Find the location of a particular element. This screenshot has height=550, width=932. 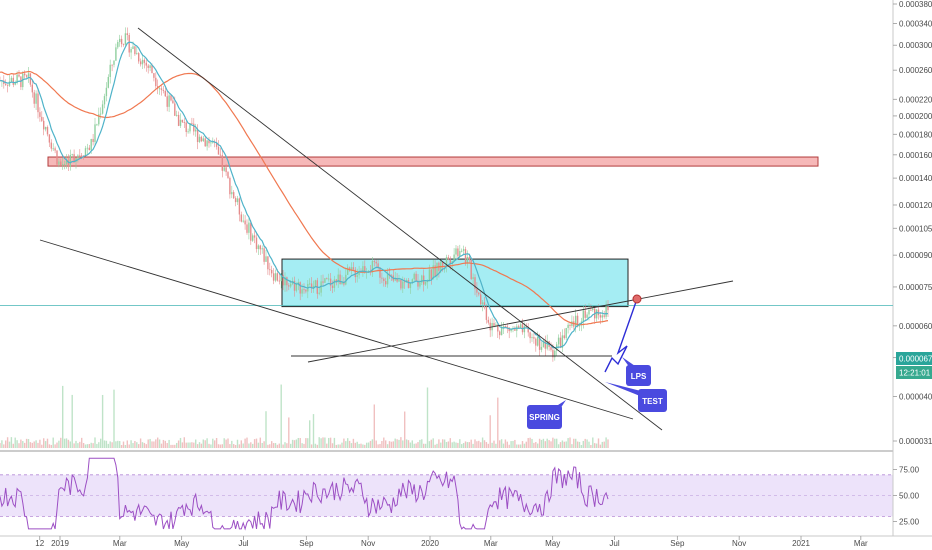

time-tick-label: Jul is located at coordinates (614, 543).